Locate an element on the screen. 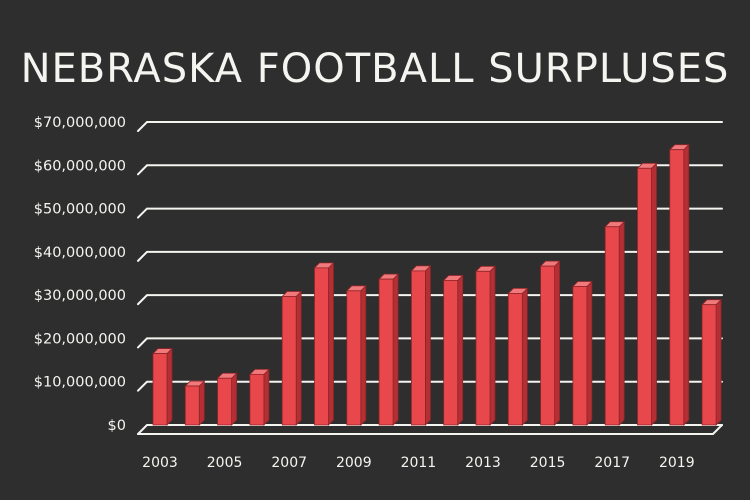  x-tick-label: 2013 is located at coordinates (483, 463).